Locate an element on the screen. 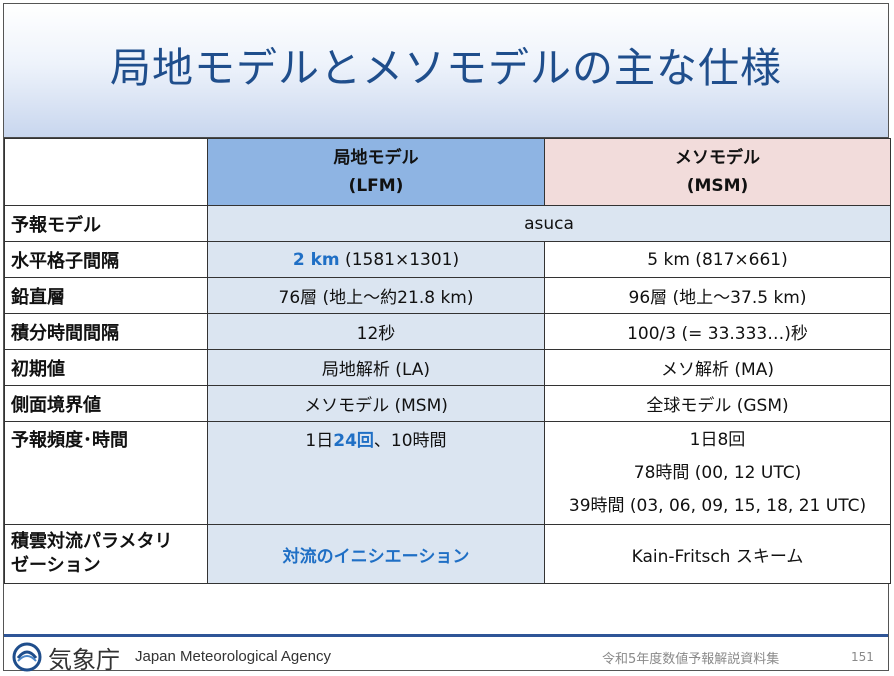  header-msm-name: メソモデル is located at coordinates (717, 158).